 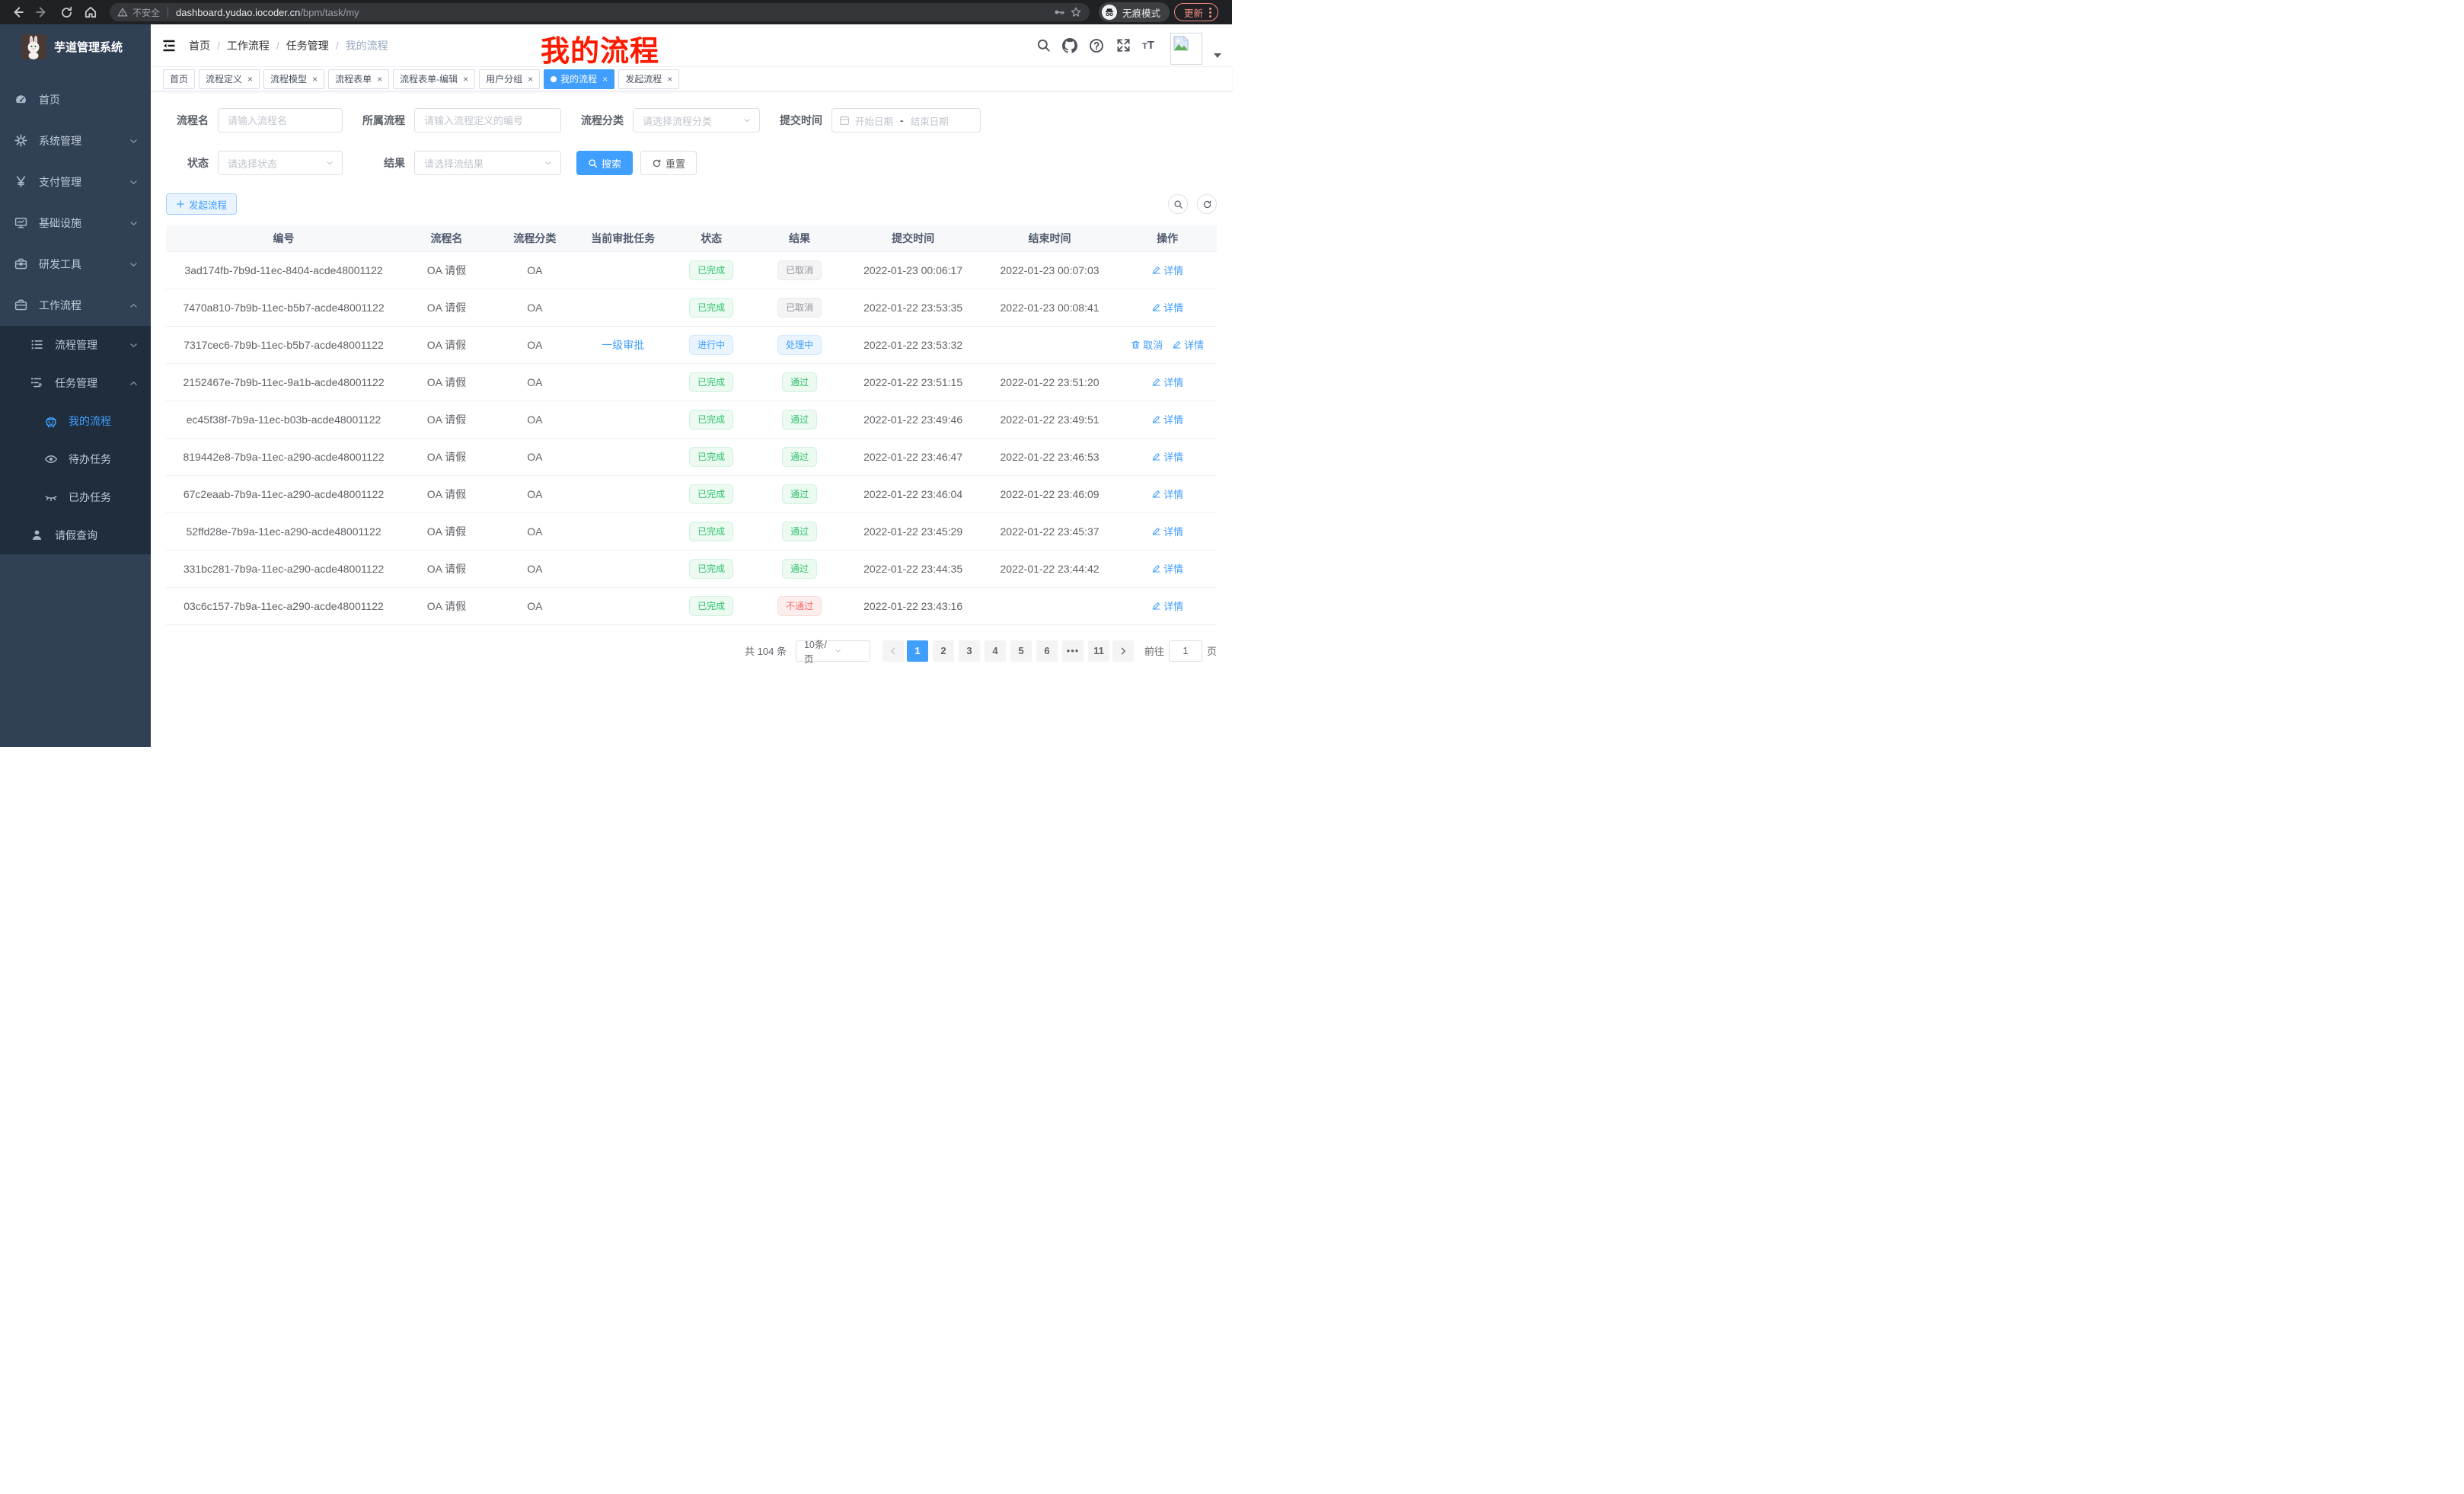 I want to click on sidebar-item-已办任务: 已办任务, so click(x=75, y=497).